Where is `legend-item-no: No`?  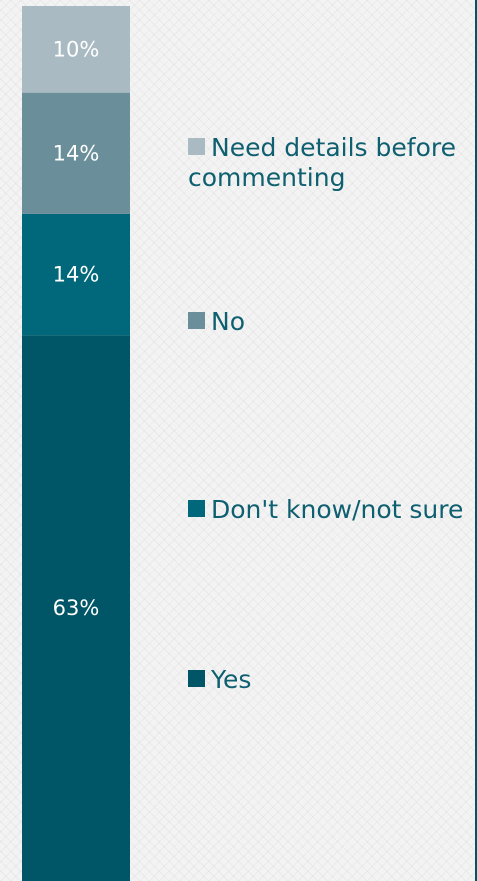
legend-item-no: No is located at coordinates (328, 322).